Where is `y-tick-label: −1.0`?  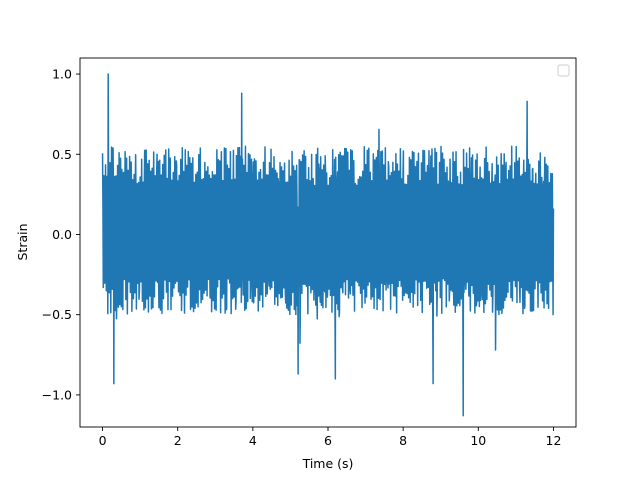 y-tick-label: −1.0 is located at coordinates (57, 394).